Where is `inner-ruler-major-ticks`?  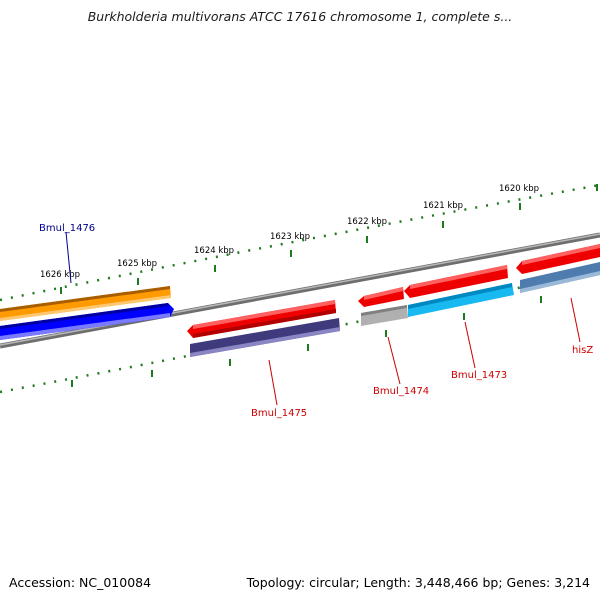
inner-ruler-major-ticks is located at coordinates (306, 341).